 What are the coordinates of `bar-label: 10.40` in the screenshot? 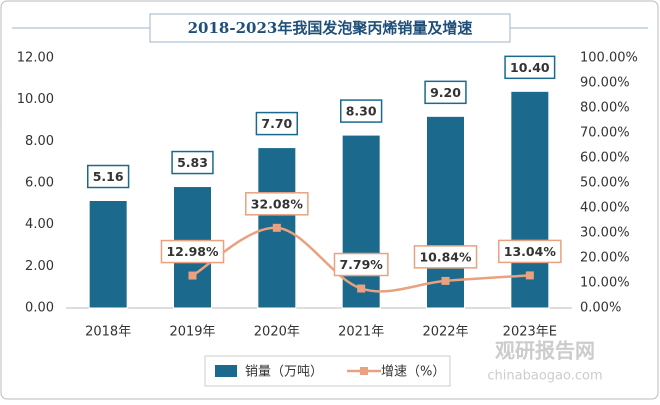 It's located at (530, 67).